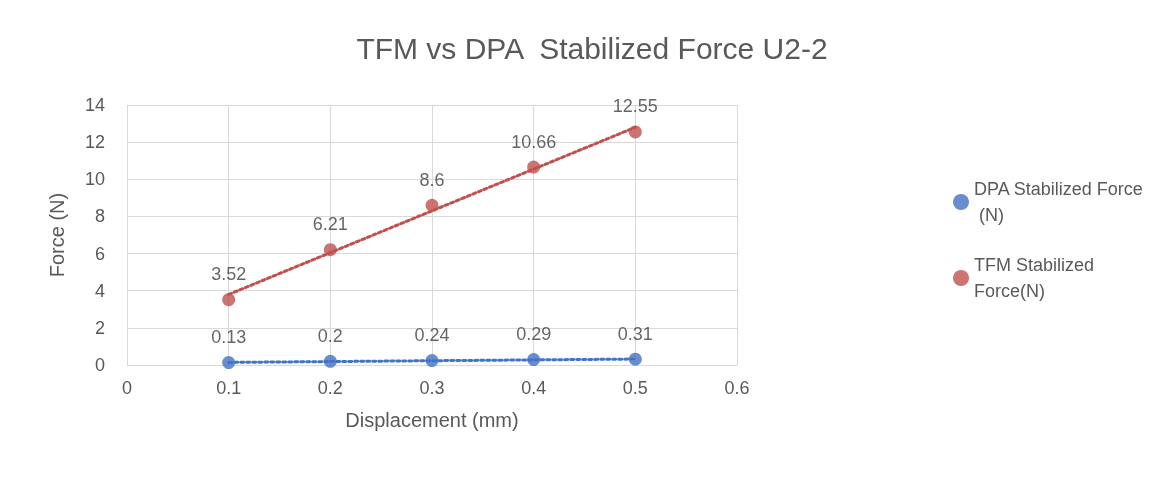  What do you see at coordinates (432, 335) in the screenshot?
I see `data-label: 0.24` at bounding box center [432, 335].